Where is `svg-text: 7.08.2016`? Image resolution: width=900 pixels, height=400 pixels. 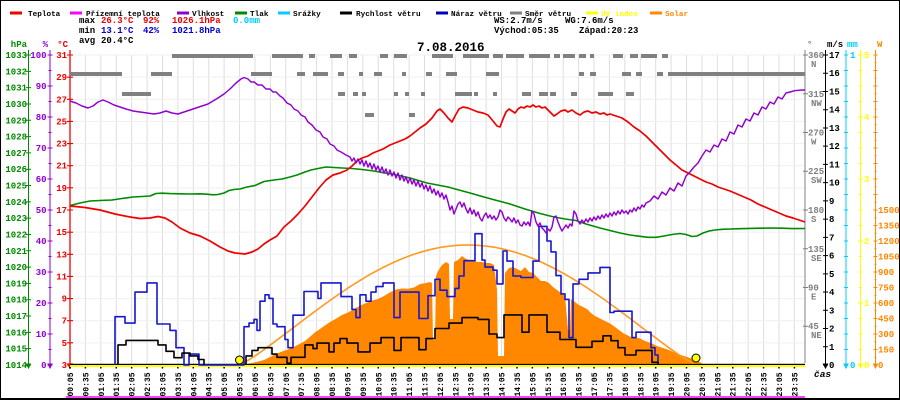
svg-text: 7.08.2016 is located at coordinates (451, 48).